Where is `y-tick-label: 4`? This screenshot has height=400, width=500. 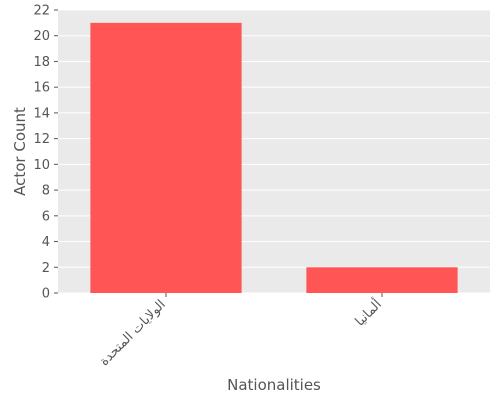 y-tick-label: 4 is located at coordinates (46, 242).